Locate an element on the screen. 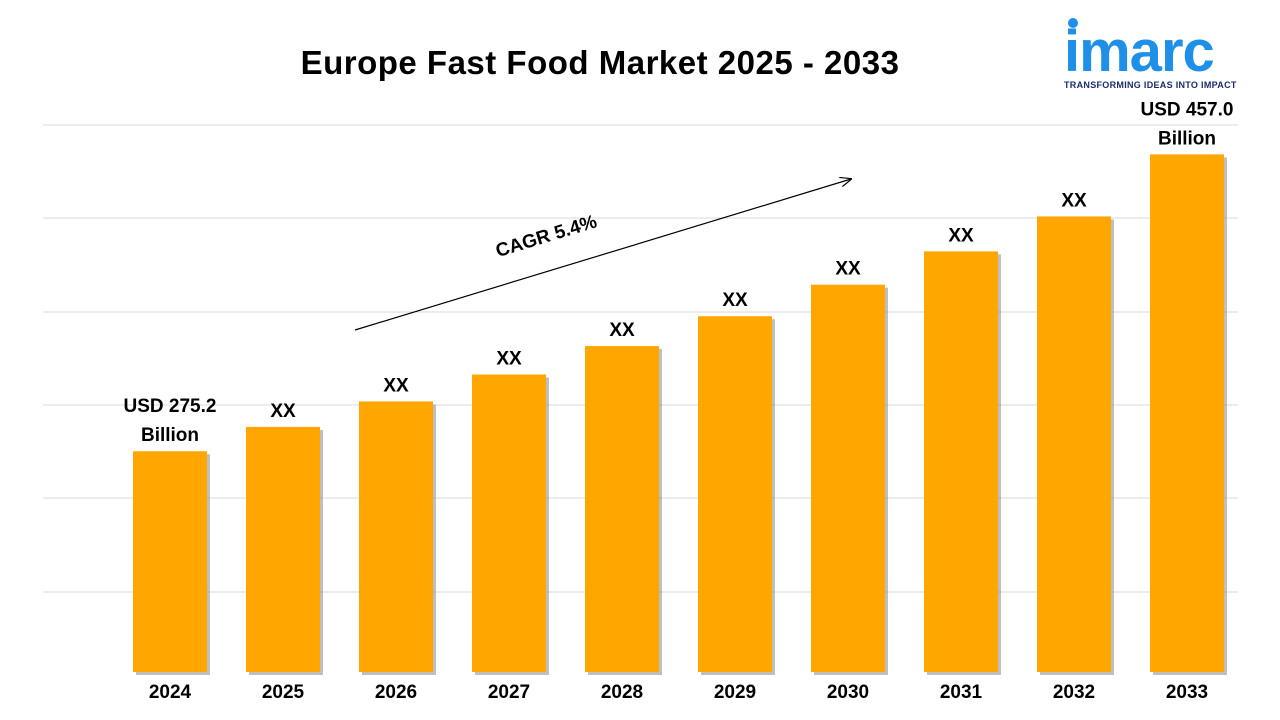 This screenshot has width=1280, height=720. x-tick-label: 2027 is located at coordinates (509, 692).